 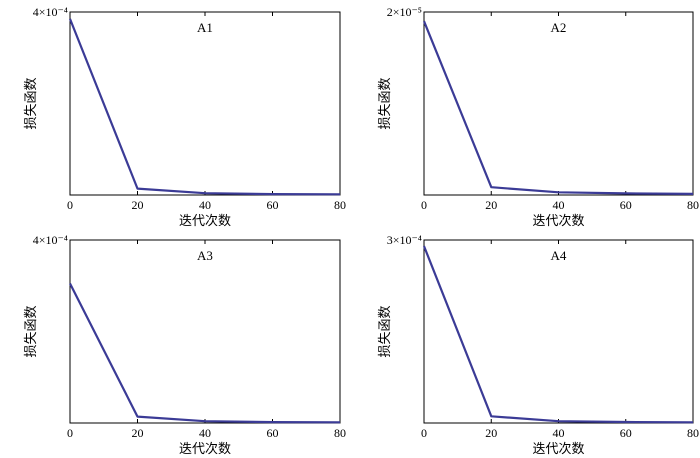 I want to click on y-tick-label-max: 2×10⁻⁵, so click(x=404, y=12).